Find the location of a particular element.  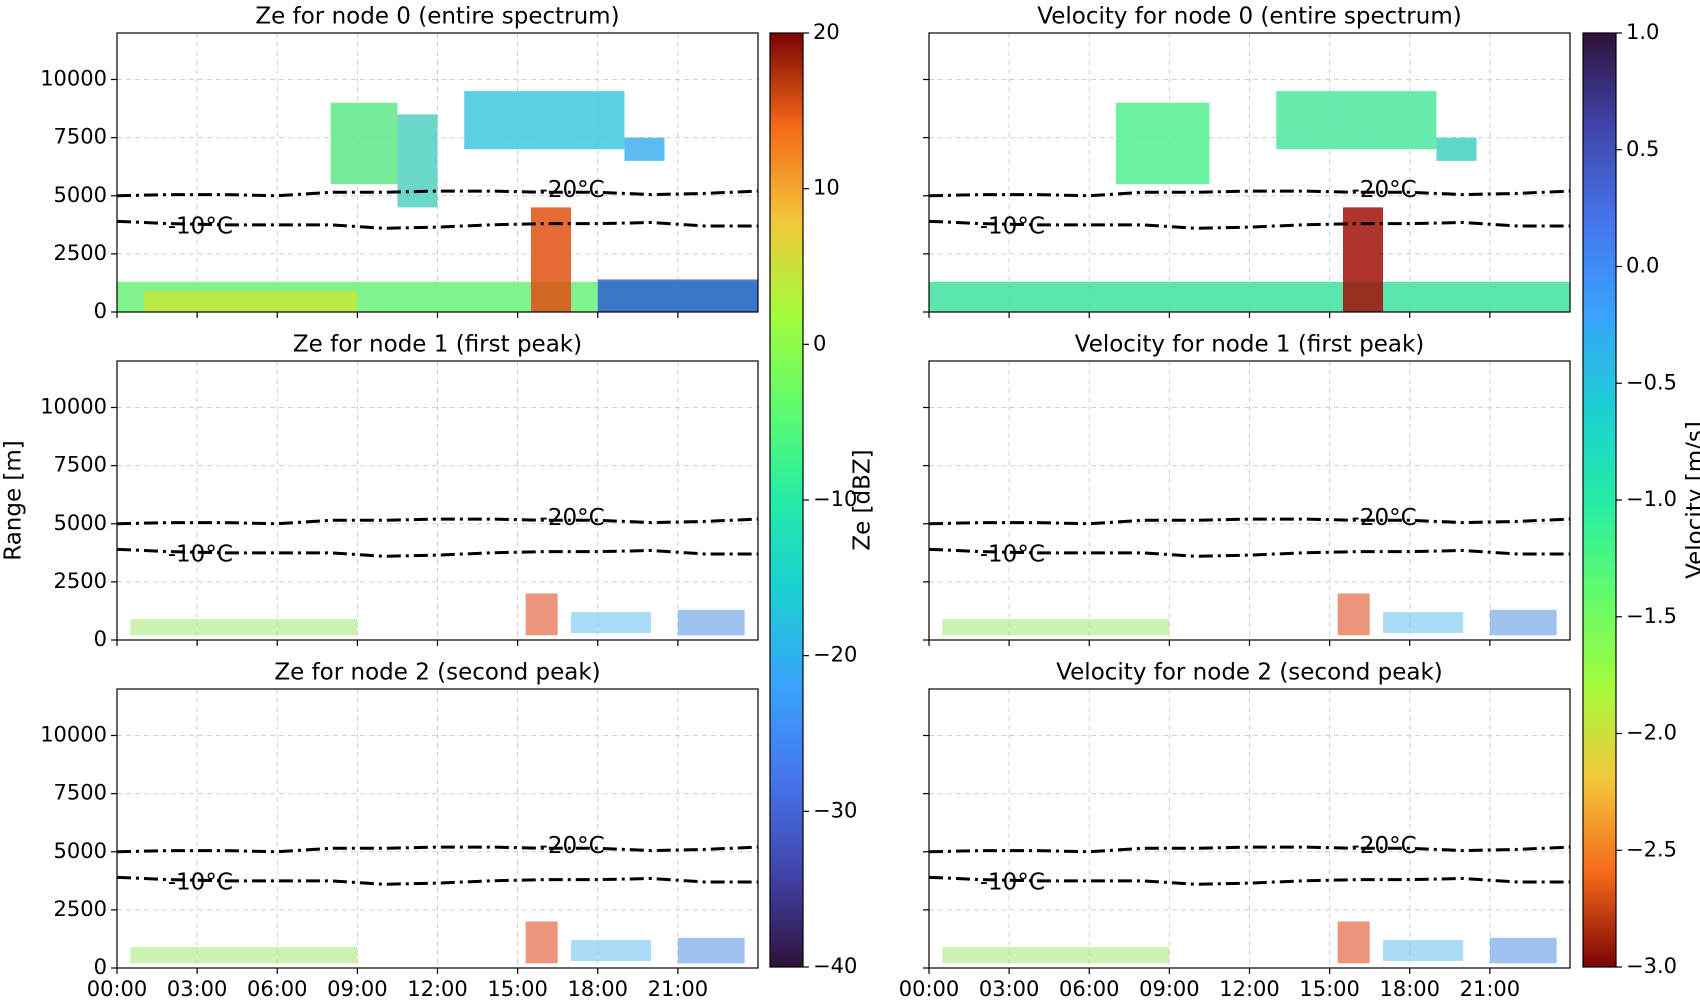

y-axis-label: Range [m] is located at coordinates (14, 500).